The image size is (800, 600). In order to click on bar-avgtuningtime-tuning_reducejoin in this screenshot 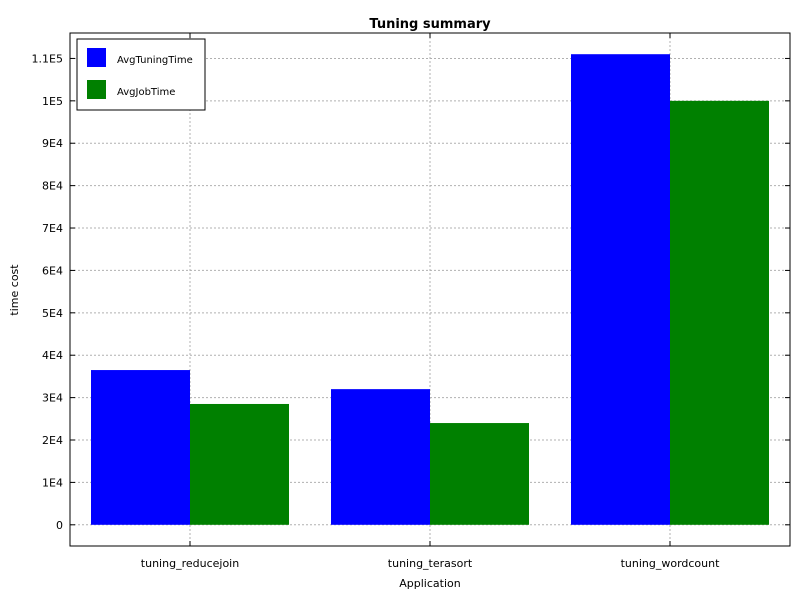, I will do `click(140, 447)`.